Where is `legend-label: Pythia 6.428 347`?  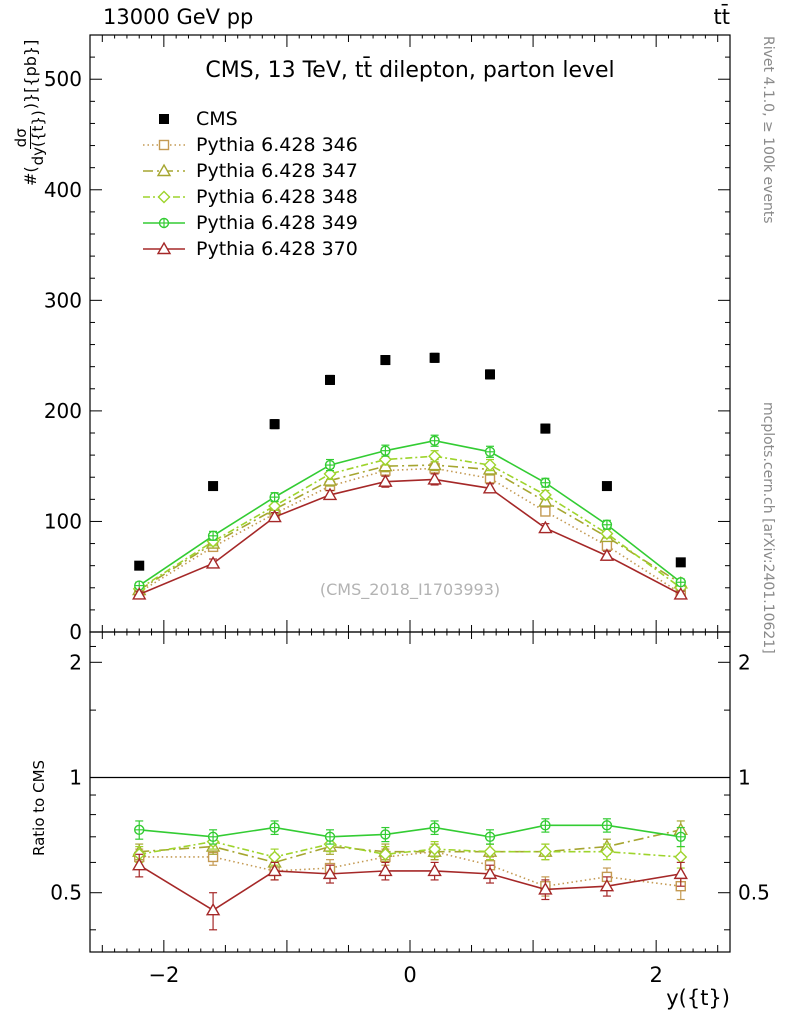 legend-label: Pythia 6.428 347 is located at coordinates (277, 170).